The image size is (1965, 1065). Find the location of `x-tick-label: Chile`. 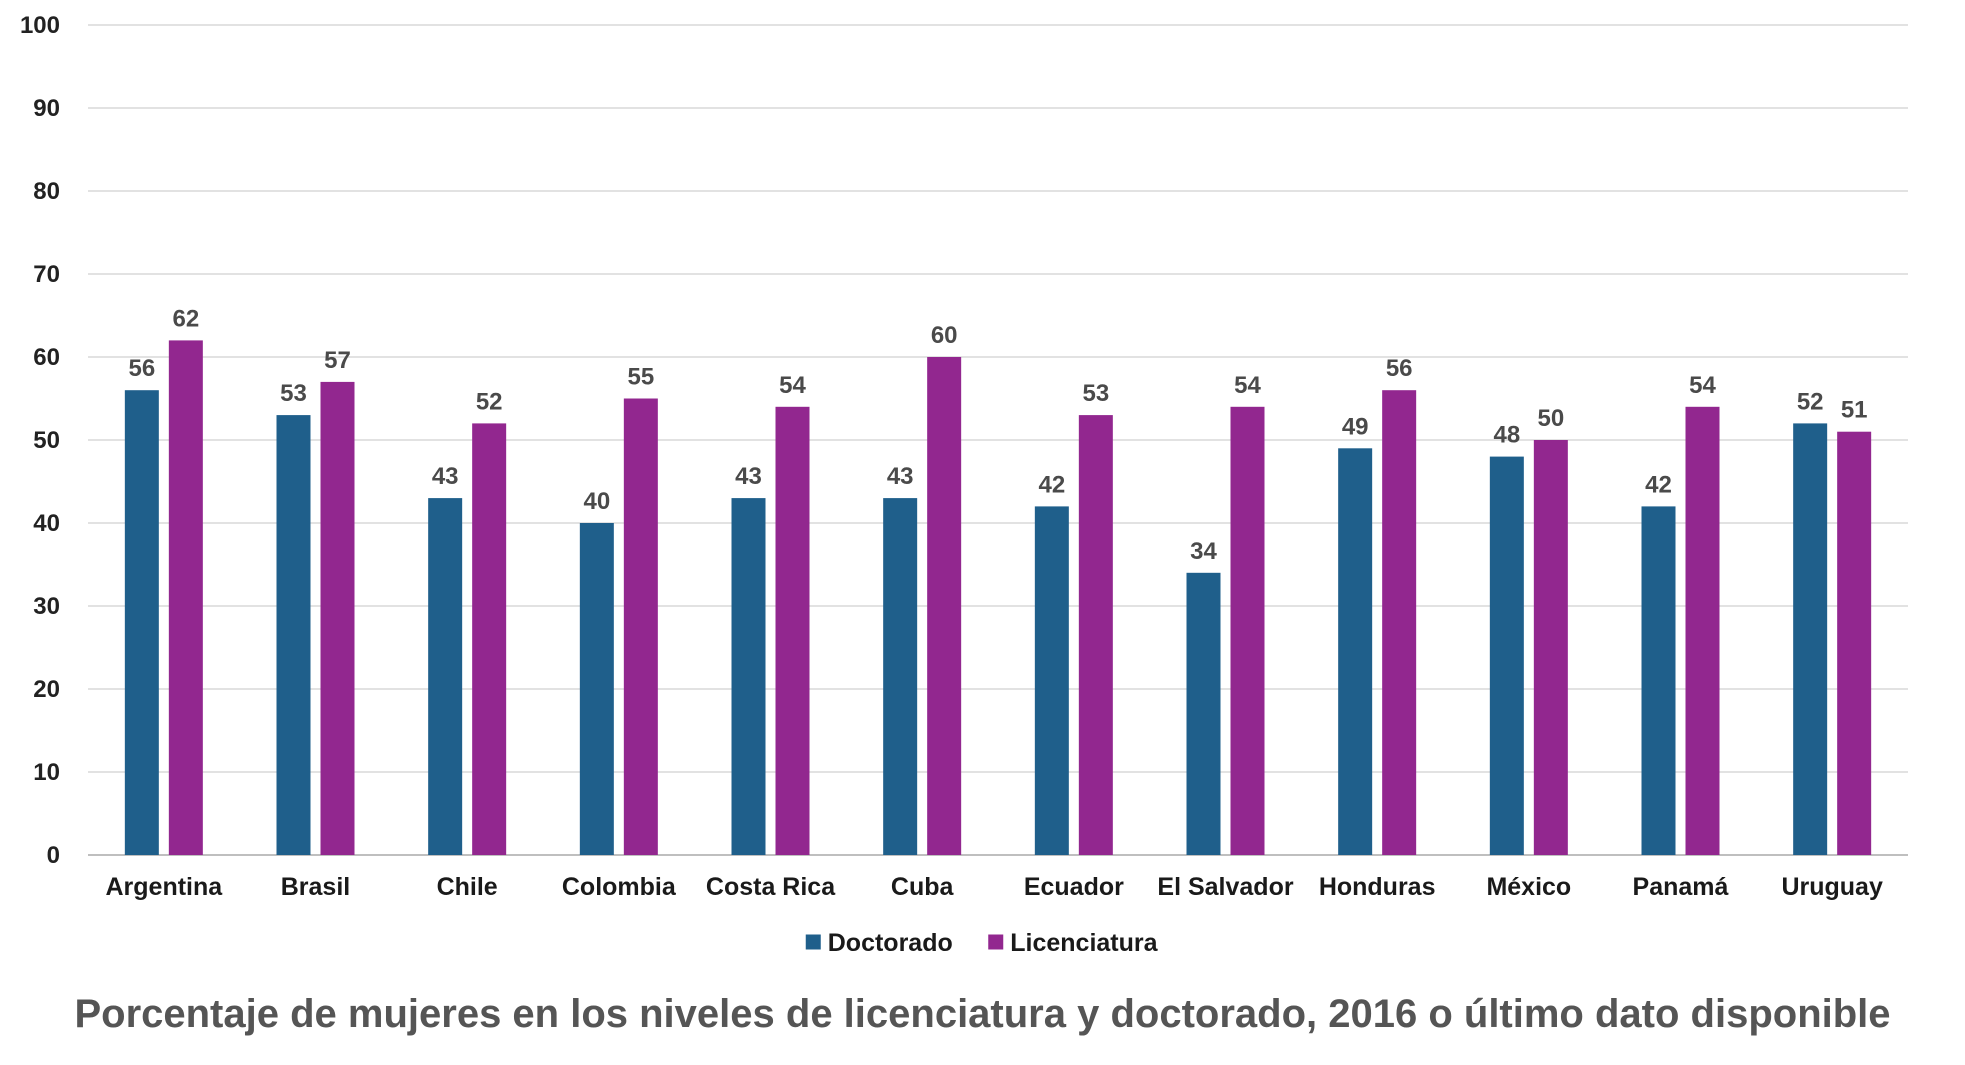

x-tick-label: Chile is located at coordinates (467, 887).